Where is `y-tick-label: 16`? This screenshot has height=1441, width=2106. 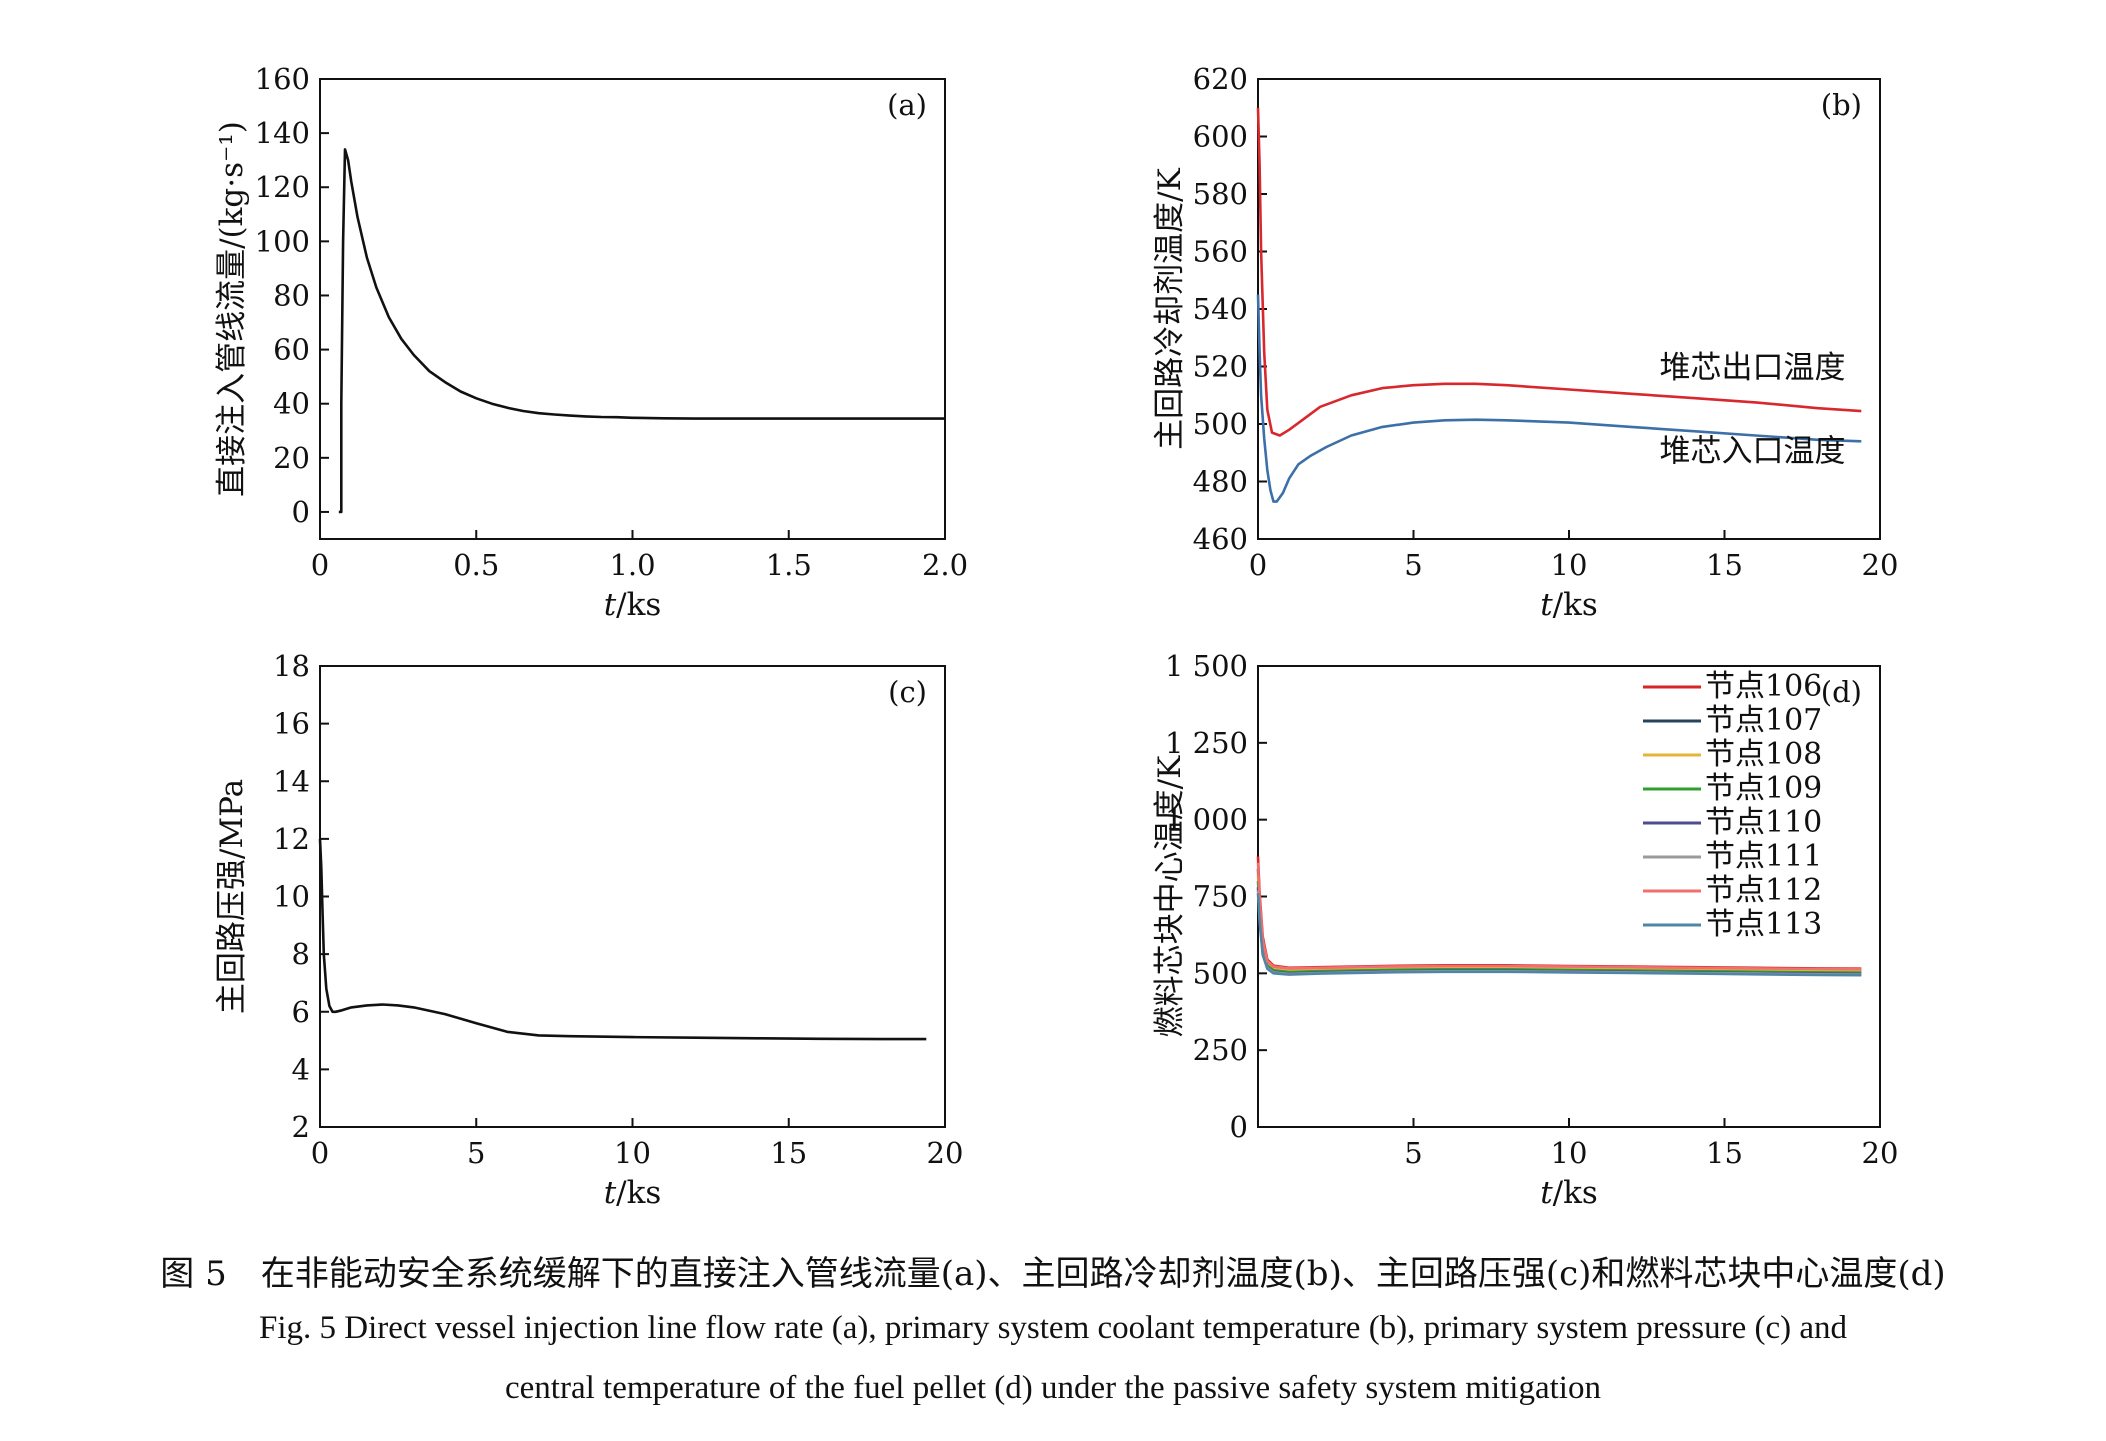 y-tick-label: 16 is located at coordinates (291, 724).